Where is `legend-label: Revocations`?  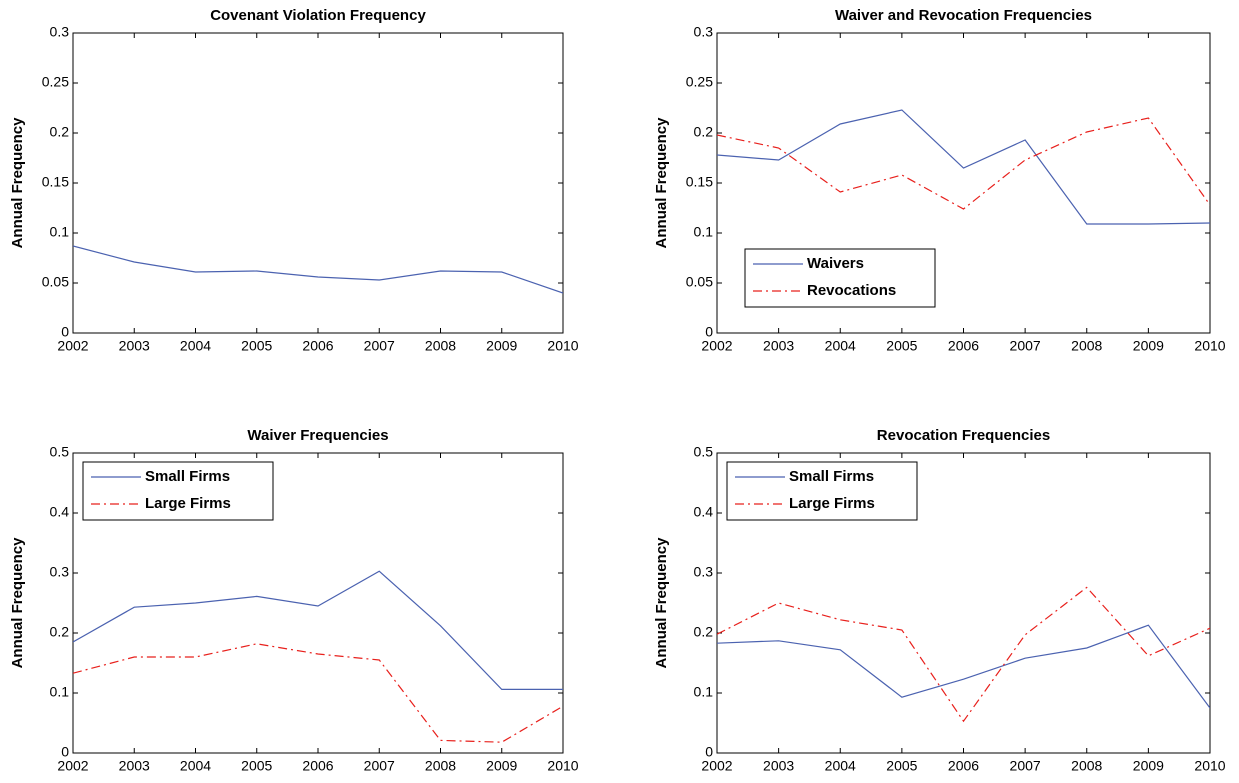 legend-label: Revocations is located at coordinates (851, 290).